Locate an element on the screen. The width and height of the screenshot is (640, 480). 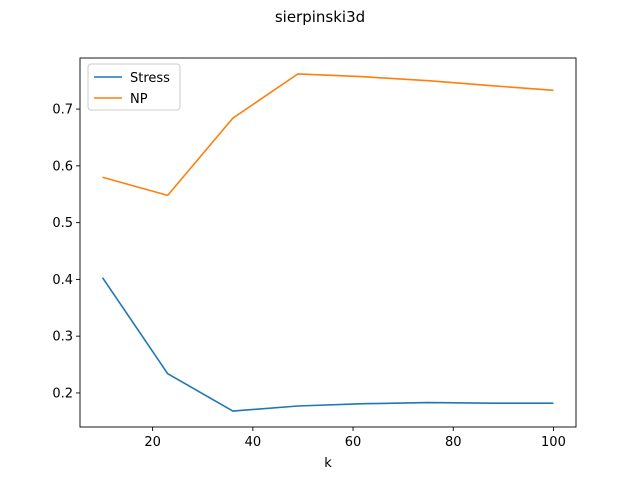
x-tick-label: 60 is located at coordinates (353, 442).